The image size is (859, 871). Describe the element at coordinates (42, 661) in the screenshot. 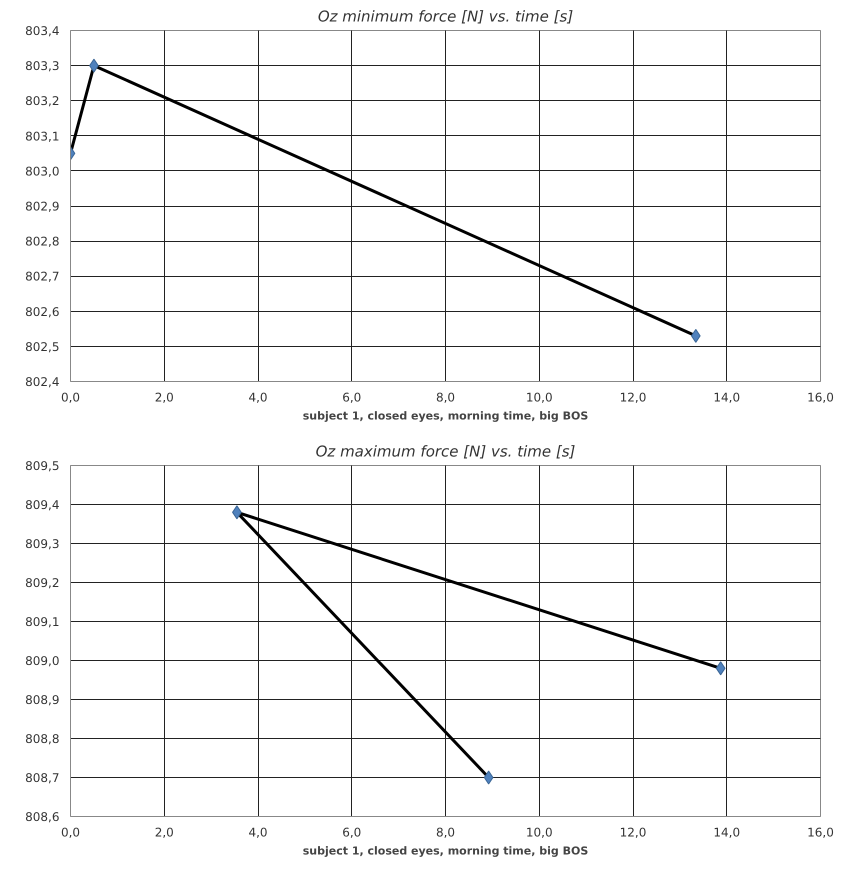

I see `y-tick-label: 809,0` at that location.